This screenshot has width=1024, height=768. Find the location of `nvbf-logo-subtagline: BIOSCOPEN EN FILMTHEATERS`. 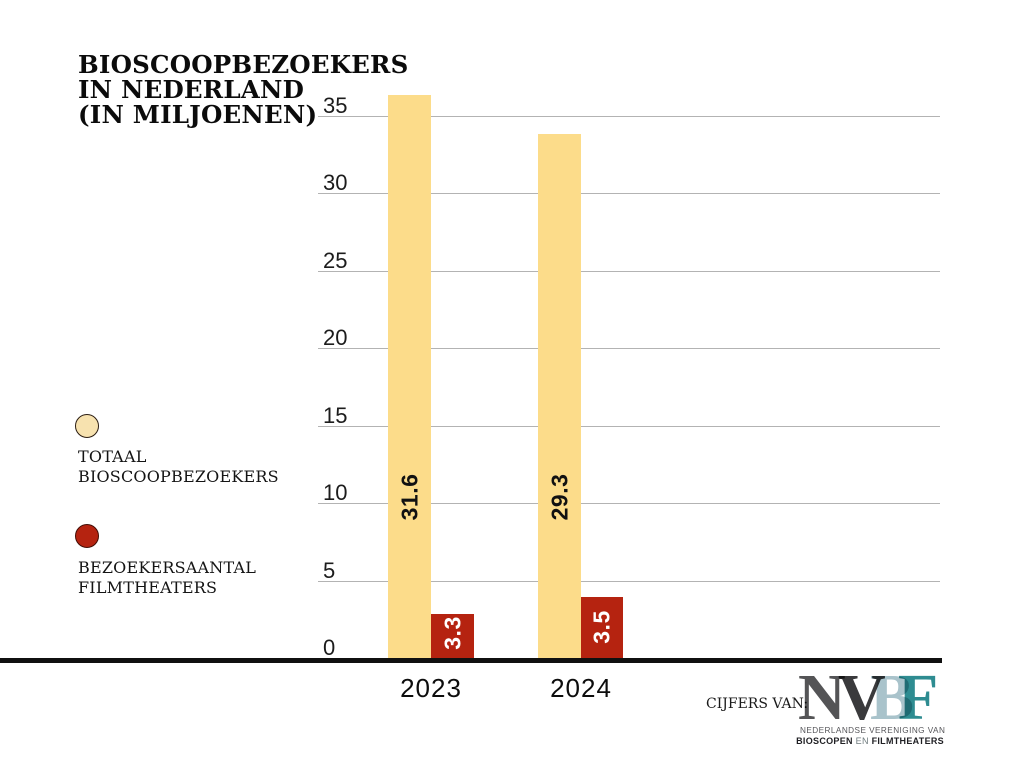

nvbf-logo-subtagline: BIOSCOPEN EN FILMTHEATERS is located at coordinates (870, 741).